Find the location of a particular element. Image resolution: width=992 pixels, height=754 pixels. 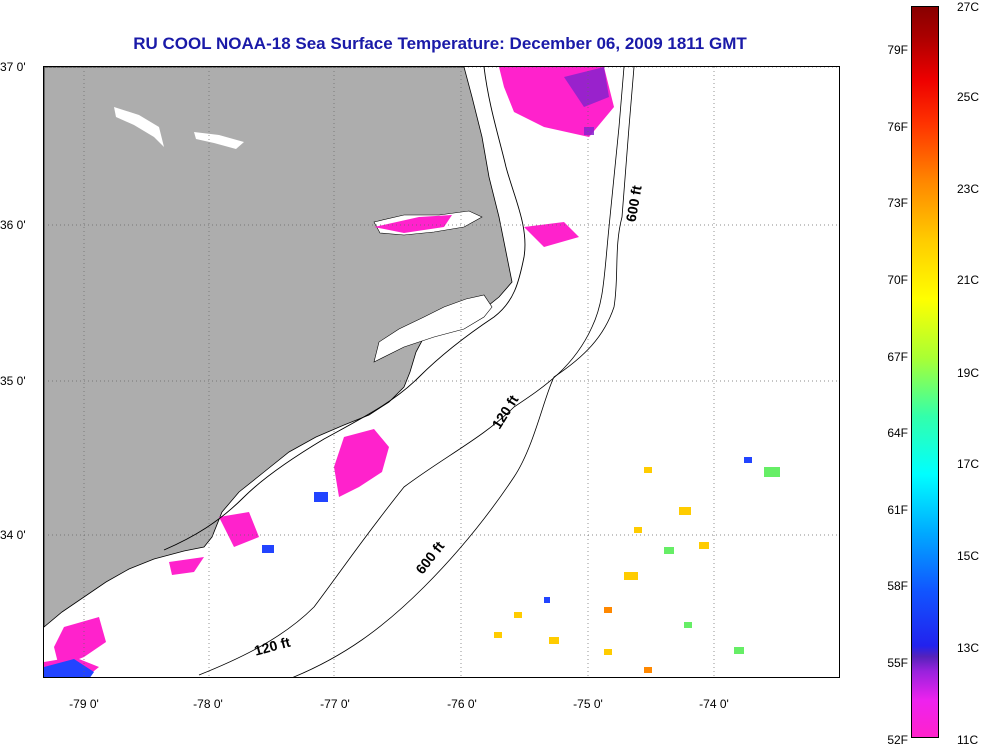

lon-label: -78 0' is located at coordinates (208, 704).